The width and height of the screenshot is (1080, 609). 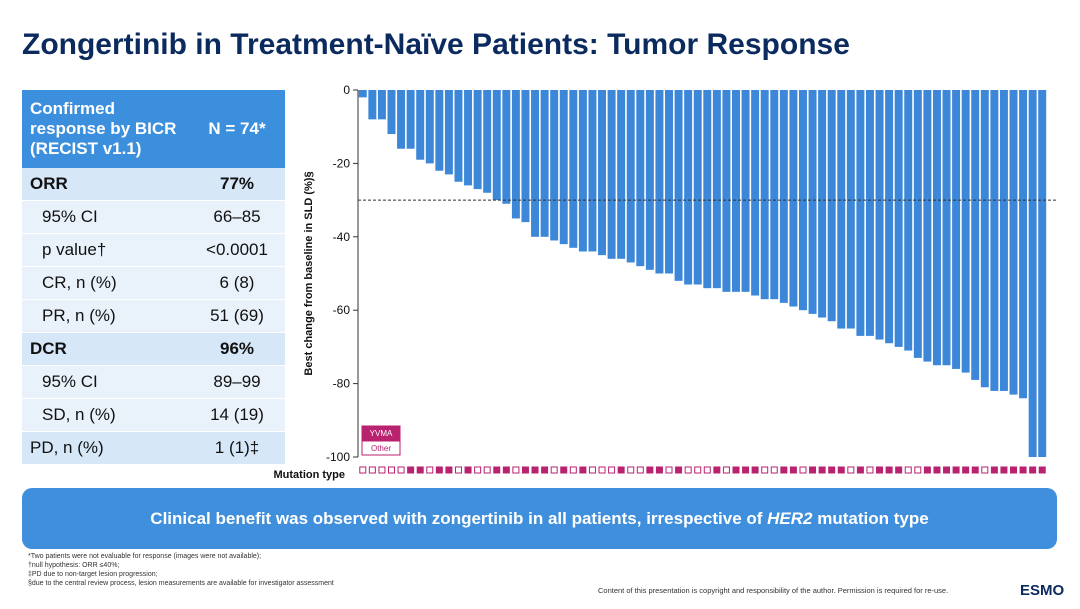 I want to click on table-row: 95% CI 66–85, so click(x=153, y=217).